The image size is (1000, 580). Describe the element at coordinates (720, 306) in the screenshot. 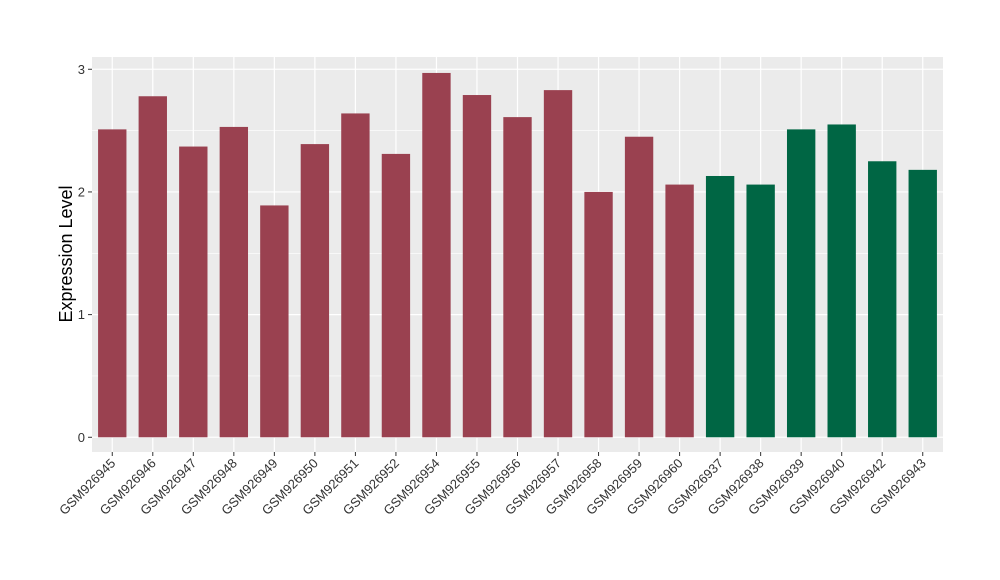

I see `bar-GSM926937` at that location.